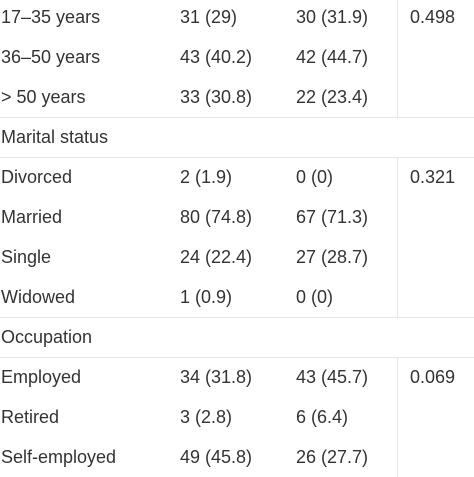 Image resolution: width=474 pixels, height=477 pixels. I want to click on table-row: Widowed 1 (0.9) 0 (0), so click(237, 297).